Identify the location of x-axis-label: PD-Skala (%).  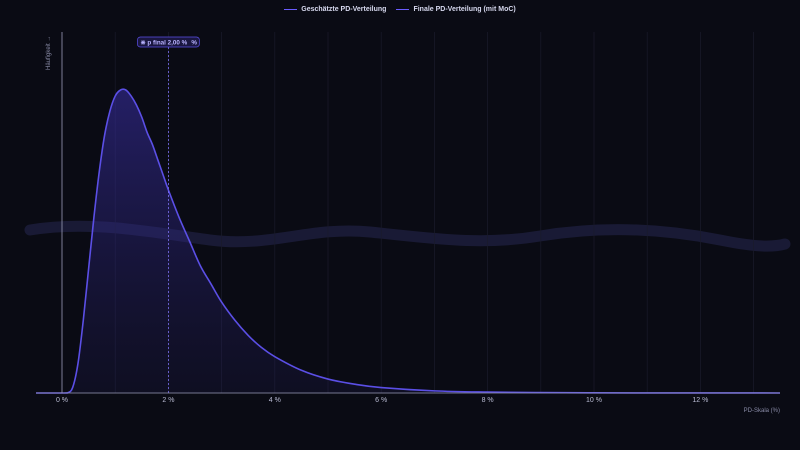
(762, 411).